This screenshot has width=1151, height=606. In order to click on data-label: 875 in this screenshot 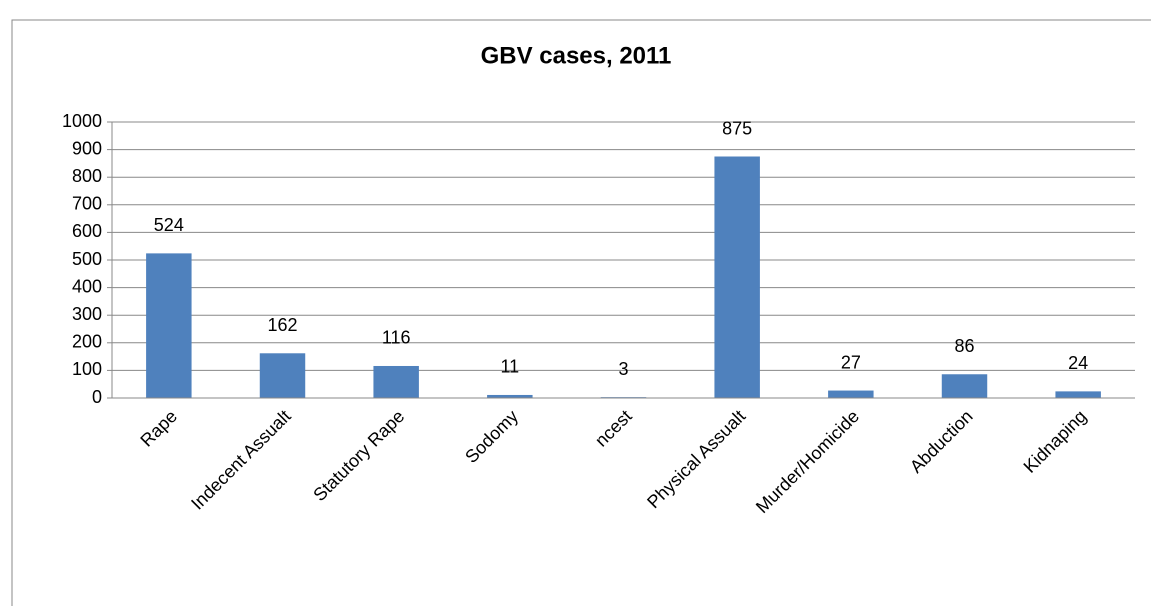, I will do `click(737, 128)`.